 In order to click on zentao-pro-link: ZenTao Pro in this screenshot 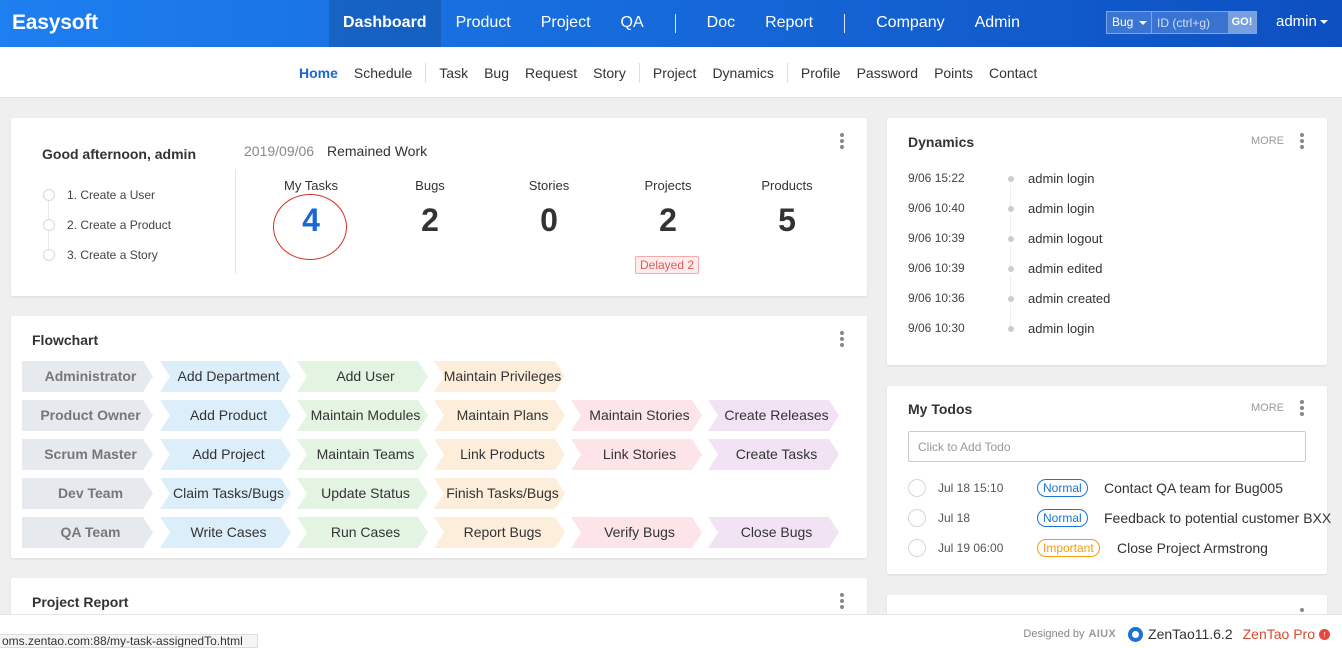, I will do `click(1278, 634)`.